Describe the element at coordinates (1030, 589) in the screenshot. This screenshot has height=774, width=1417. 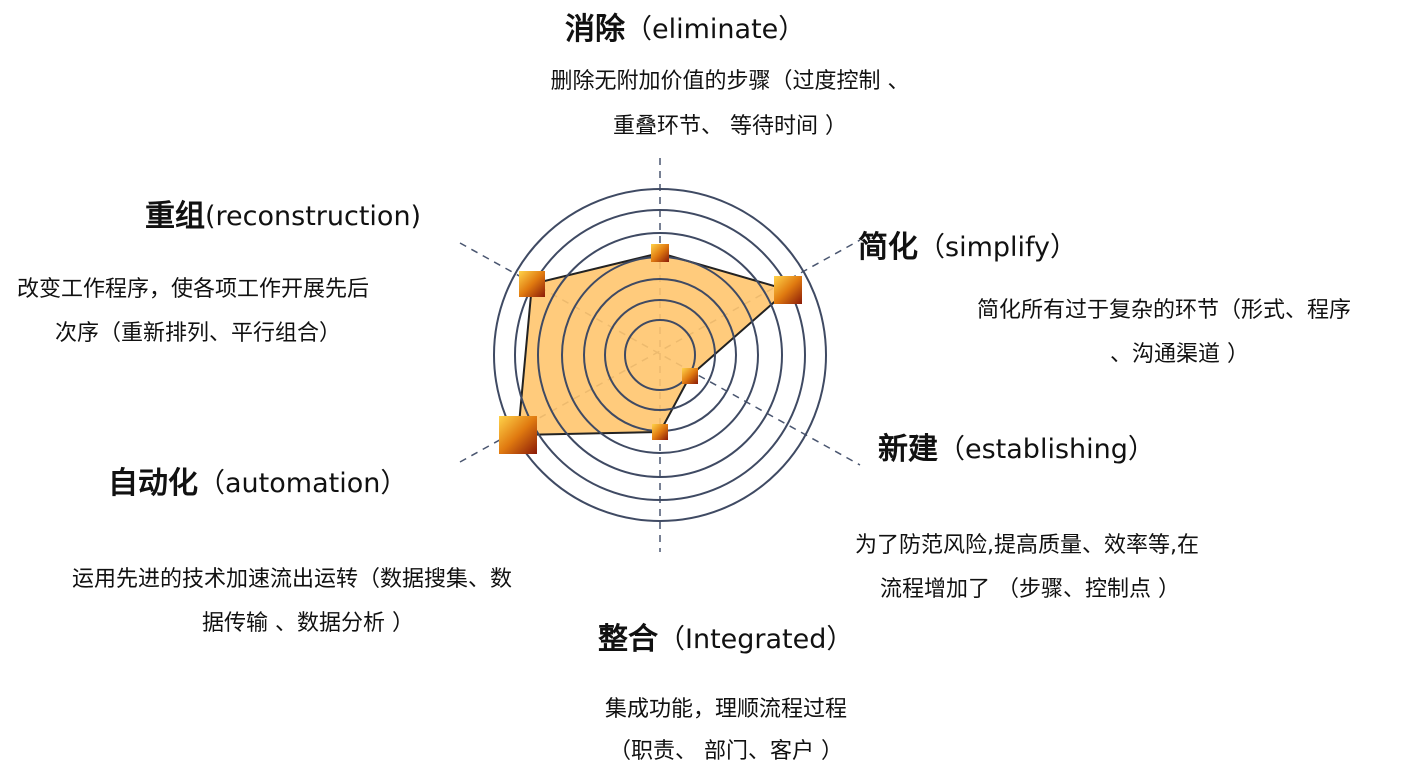
I see `node-description: 流程增加了 （步骤、控制点 ）` at that location.